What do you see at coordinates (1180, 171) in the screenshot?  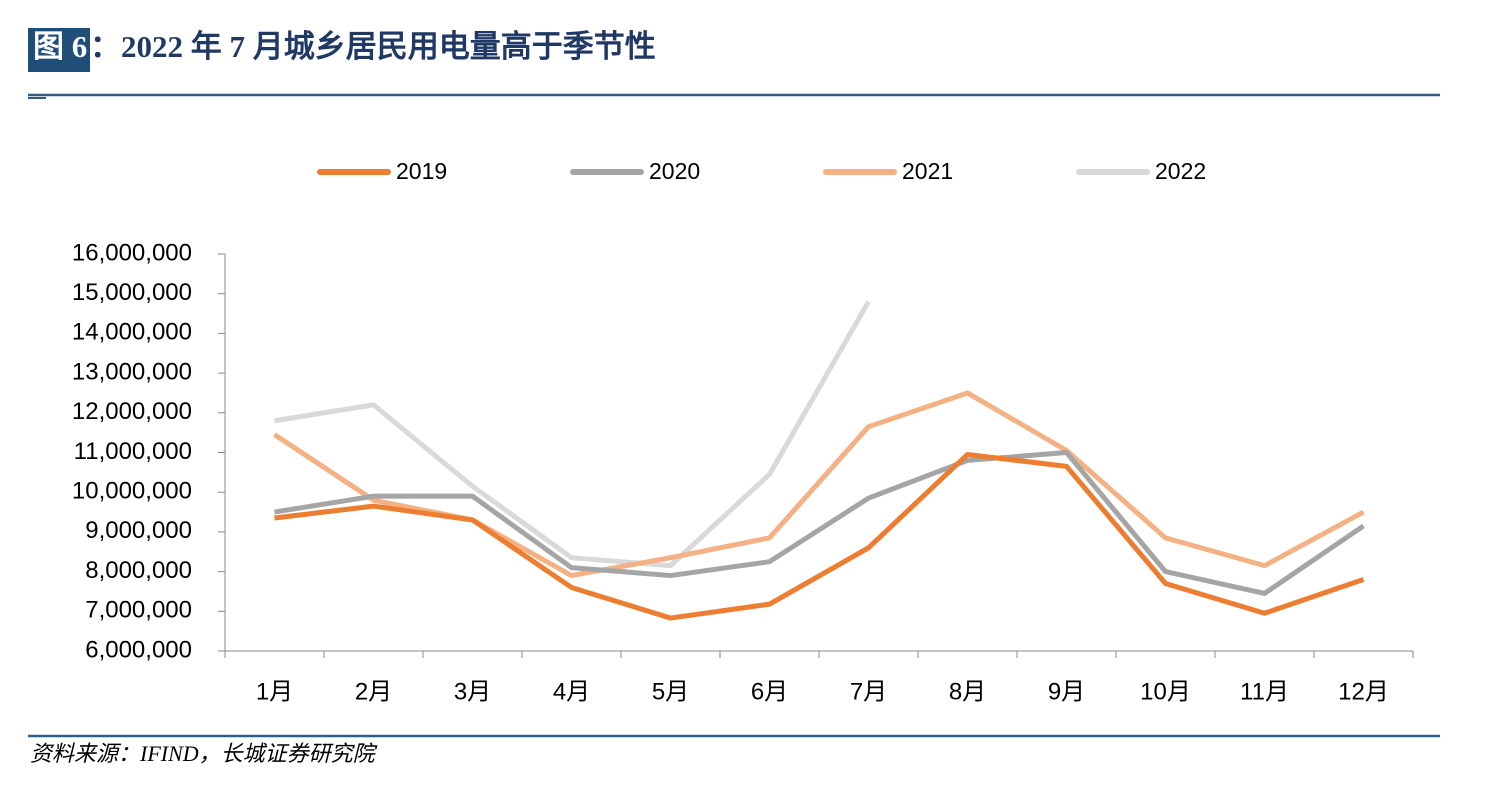 I see `legend-label: 2022` at bounding box center [1180, 171].